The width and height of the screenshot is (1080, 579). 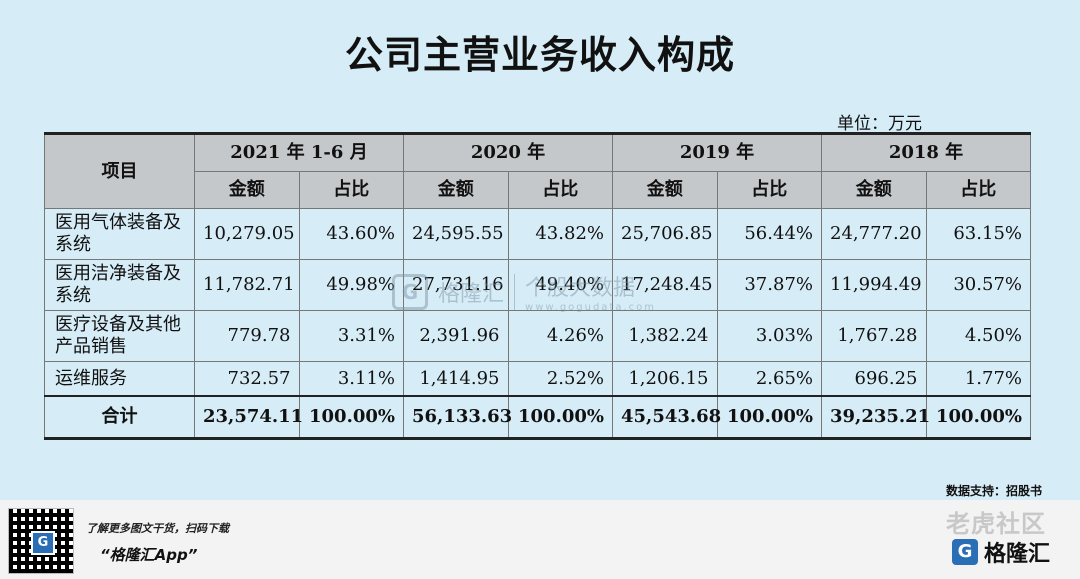 What do you see at coordinates (926, 152) in the screenshot?
I see `period-header: 2018 年` at bounding box center [926, 152].